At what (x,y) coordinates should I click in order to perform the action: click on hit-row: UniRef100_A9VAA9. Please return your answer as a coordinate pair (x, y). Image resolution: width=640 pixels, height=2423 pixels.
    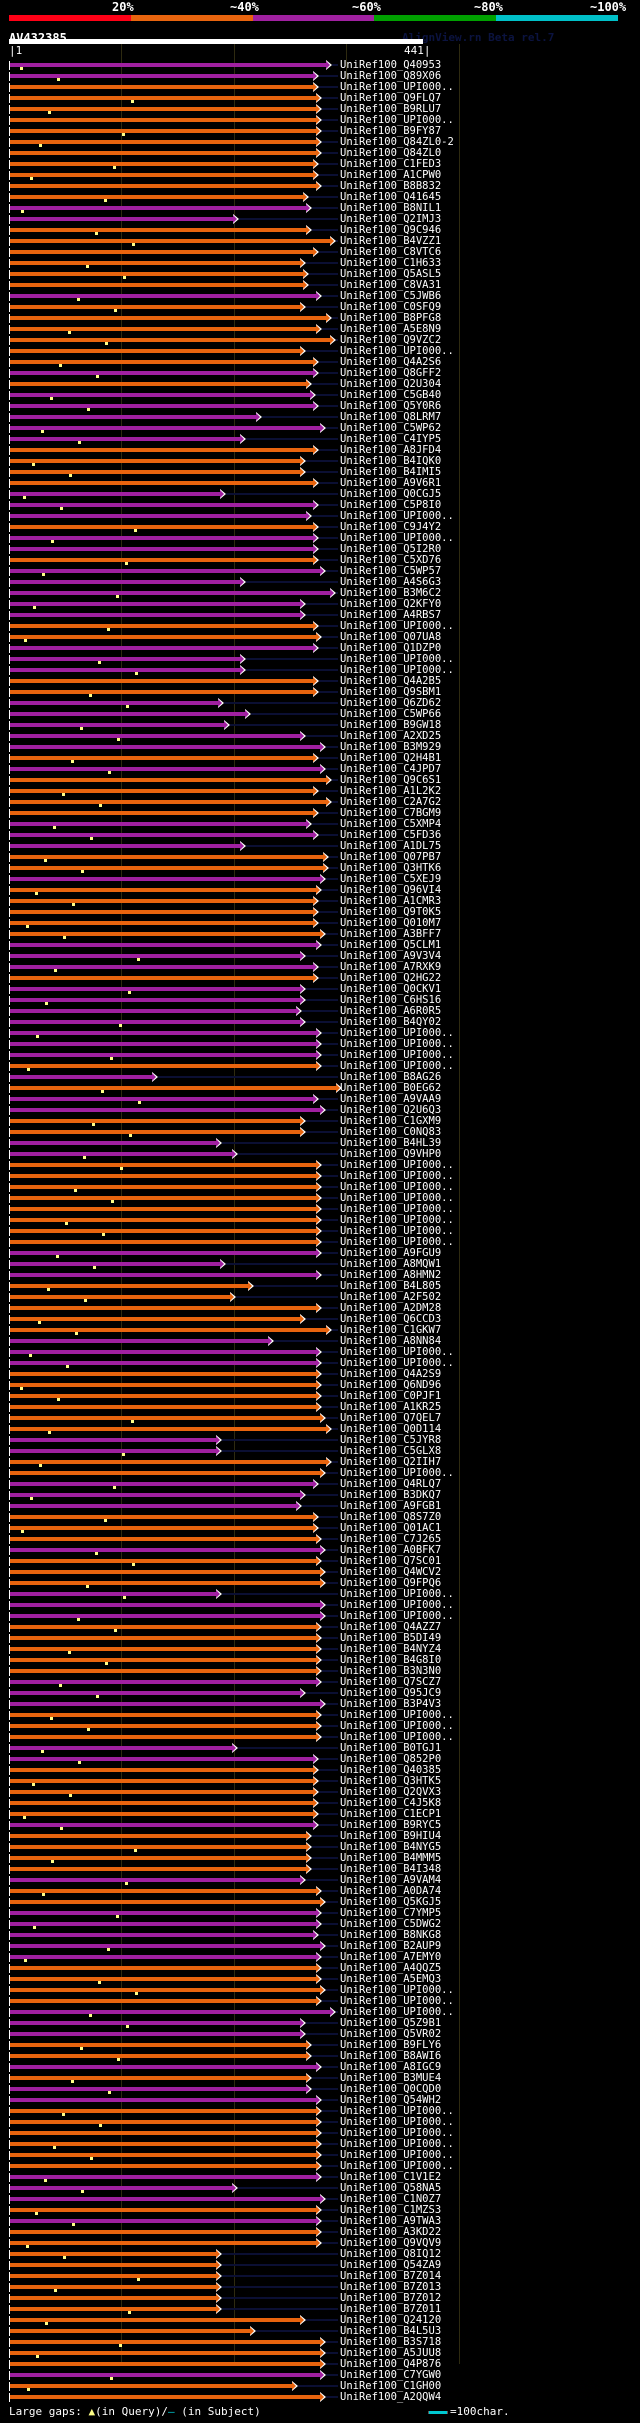
    Looking at the image, I should click on (320, 1099).